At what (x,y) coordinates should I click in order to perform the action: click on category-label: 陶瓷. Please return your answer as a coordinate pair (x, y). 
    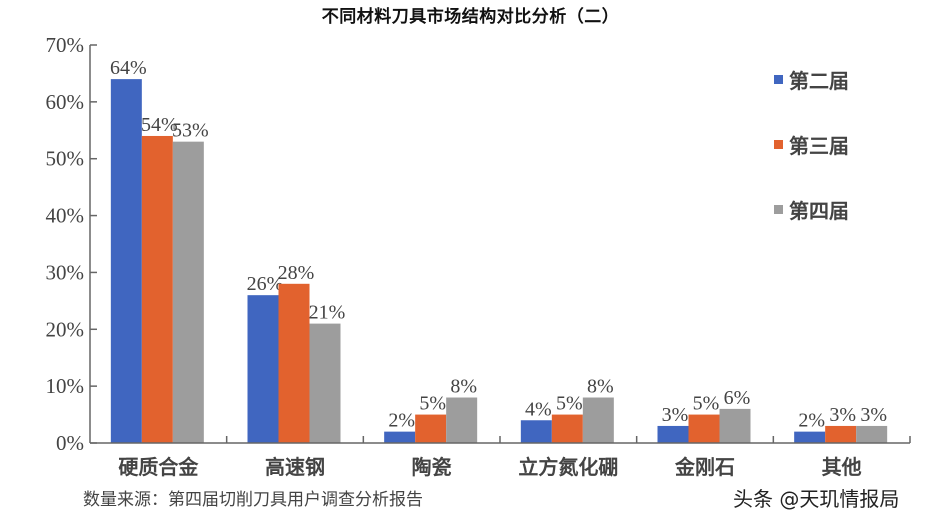
    Looking at the image, I should click on (432, 467).